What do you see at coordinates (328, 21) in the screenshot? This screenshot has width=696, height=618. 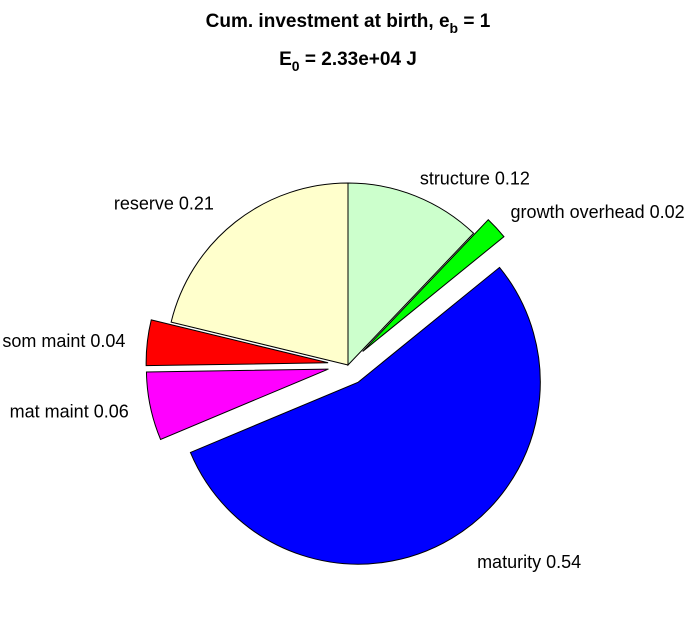 I see `title-line1-main: Cum. investment at birth, e` at bounding box center [328, 21].